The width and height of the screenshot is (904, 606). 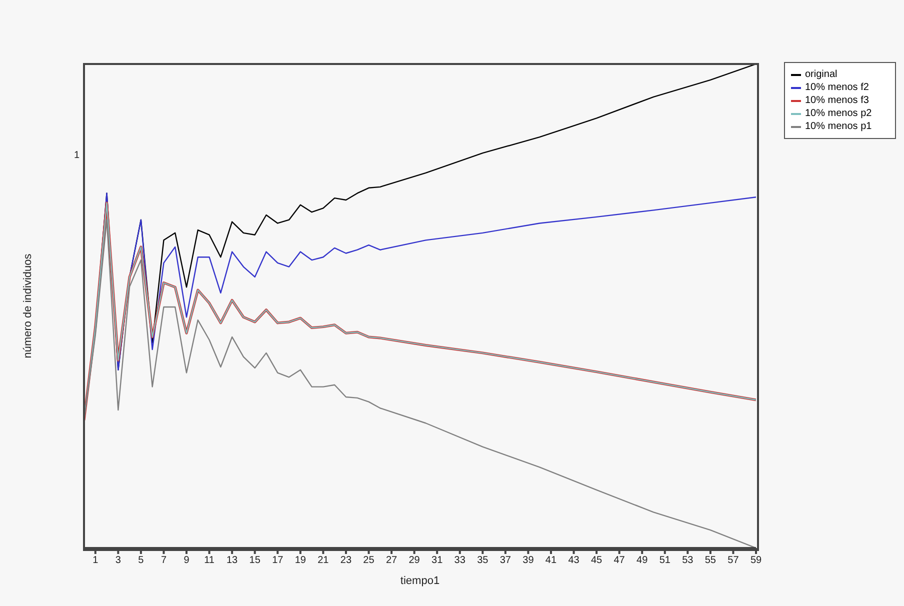 I want to click on x-tick-label: 53, so click(x=688, y=560).